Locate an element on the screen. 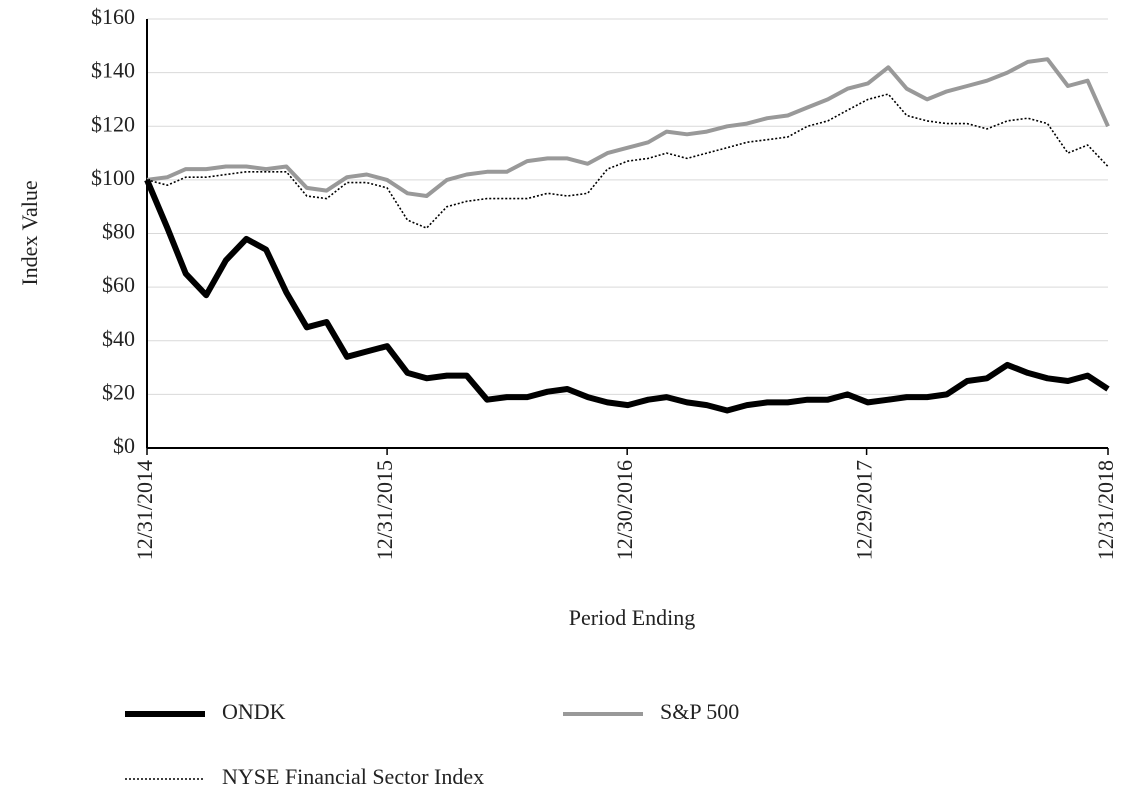  x-tick-label: 12/29/2017 is located at coordinates (864, 510).